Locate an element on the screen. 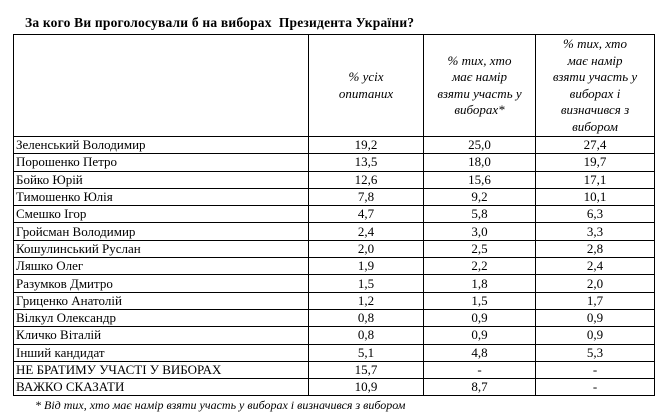 This screenshot has height=416, width=660. pct-decided: 5,3 is located at coordinates (595, 352).